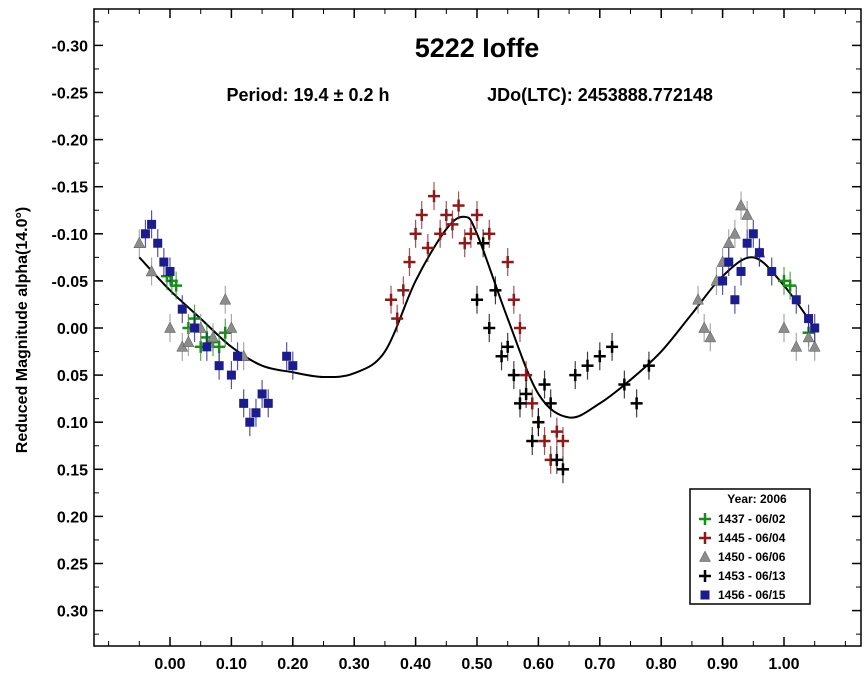 This screenshot has width=868, height=681. I want to click on x-tick-label: 0.80, so click(661, 664).